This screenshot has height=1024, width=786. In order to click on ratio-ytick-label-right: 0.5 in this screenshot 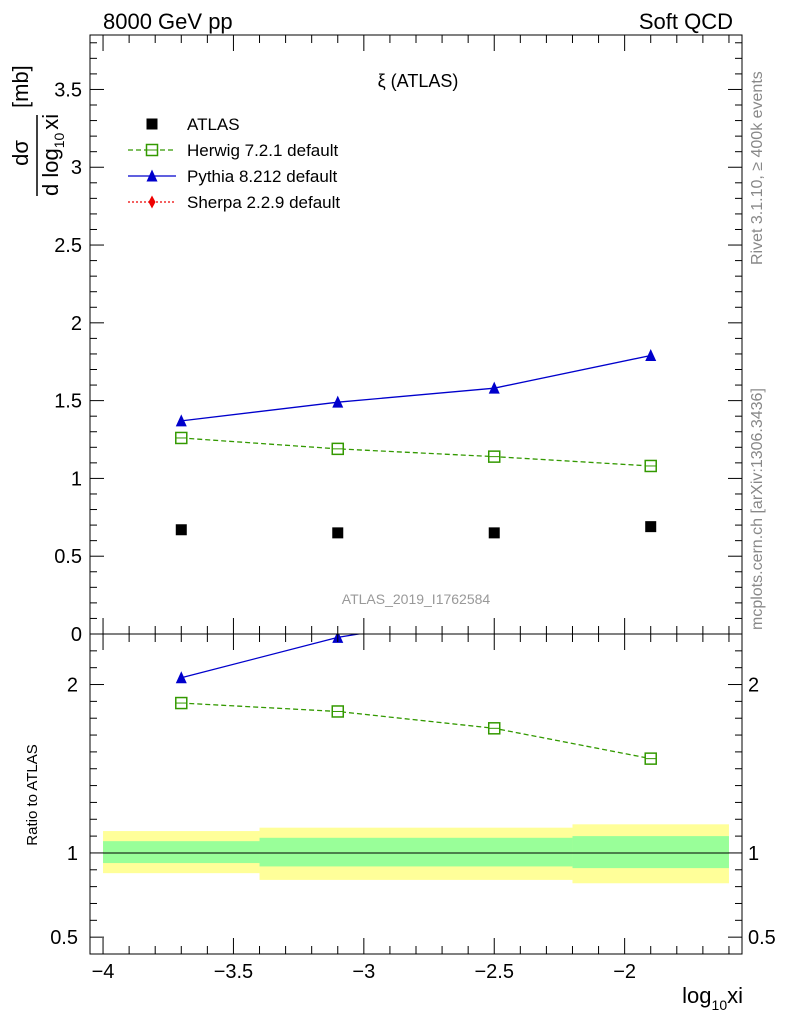, I will do `click(762, 938)`.